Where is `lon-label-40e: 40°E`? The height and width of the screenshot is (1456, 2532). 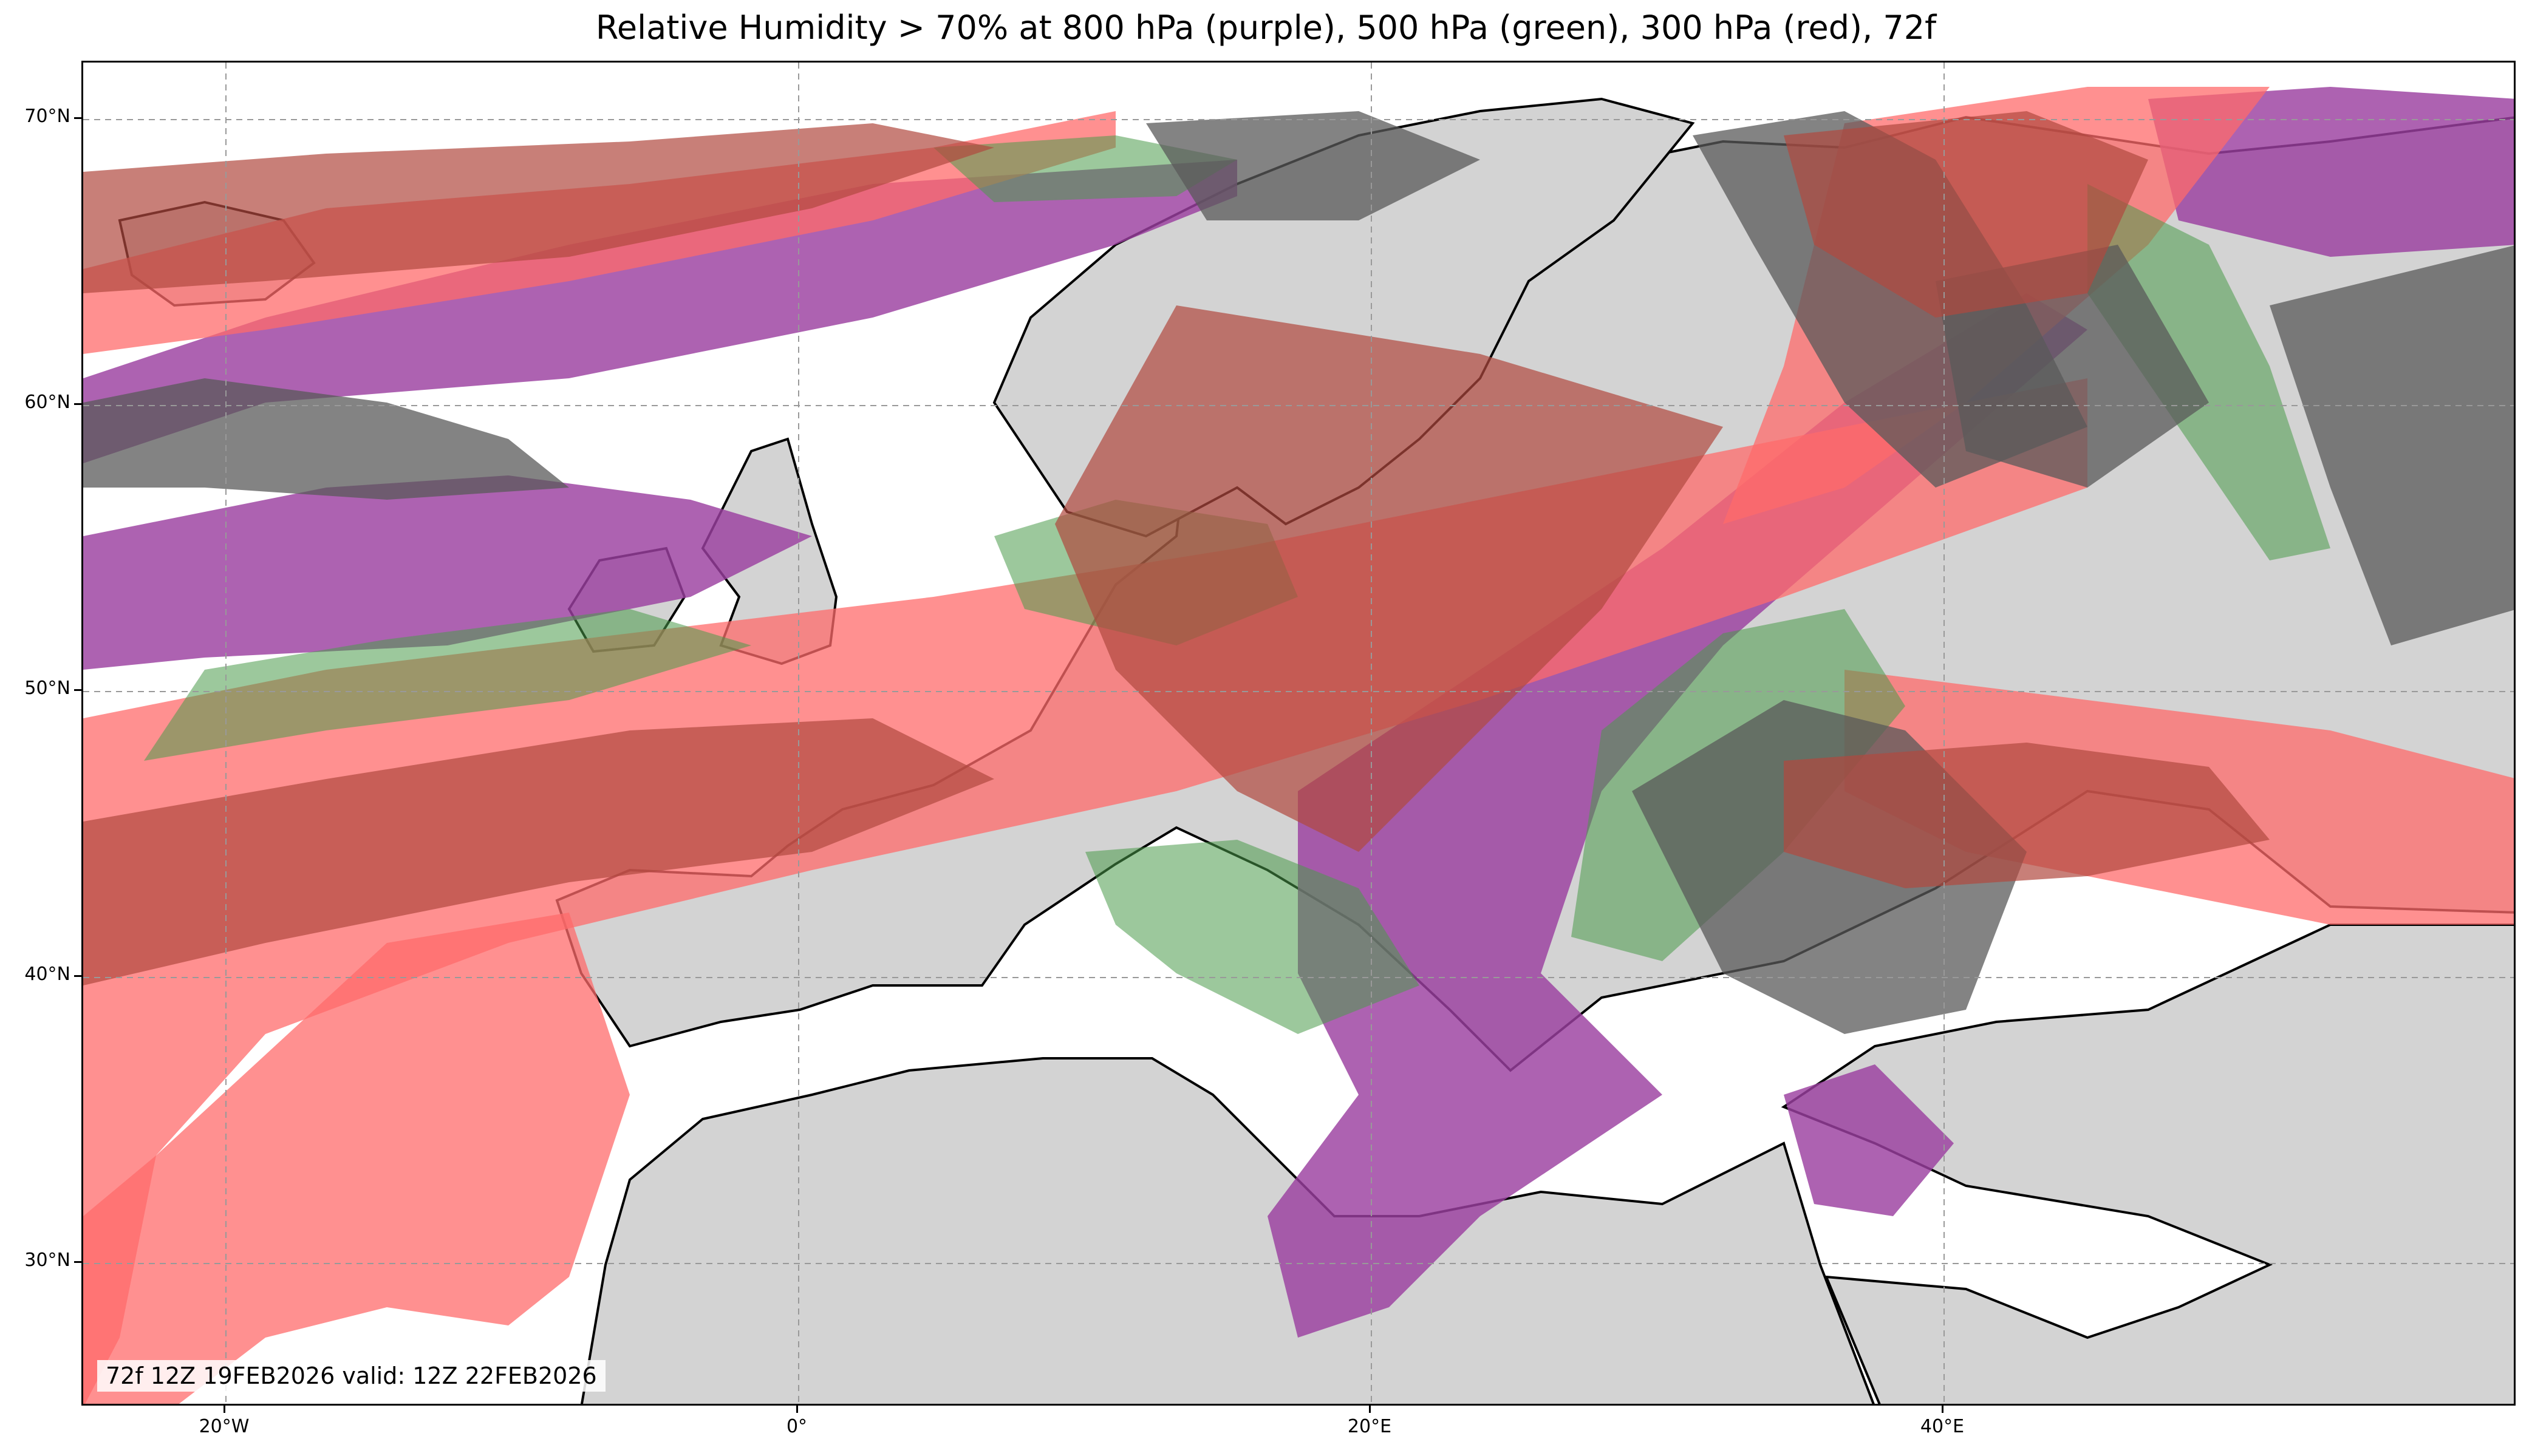
lon-label-40e: 40°E is located at coordinates (1942, 1426).